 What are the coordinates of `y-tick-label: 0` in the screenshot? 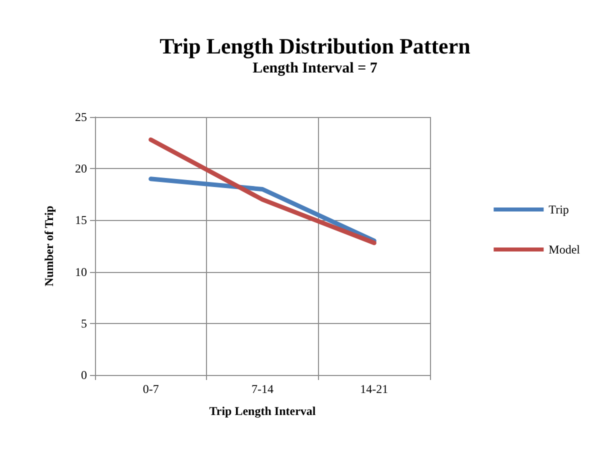 It's located at (84, 375).